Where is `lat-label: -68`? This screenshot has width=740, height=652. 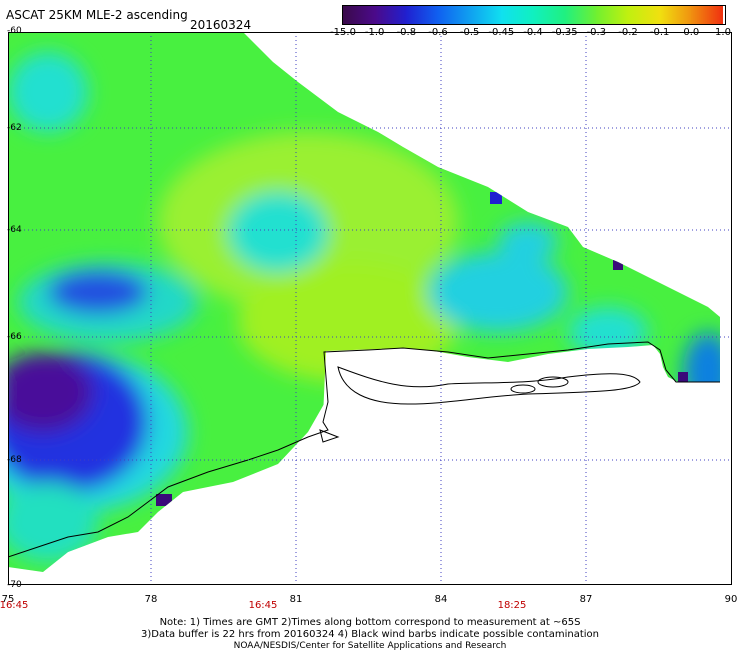
lat-label: -68 is located at coordinates (14, 460).